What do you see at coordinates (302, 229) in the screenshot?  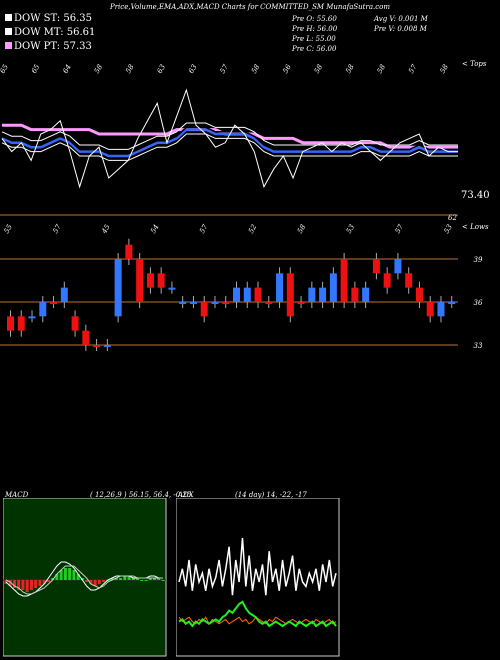 I see `low-label-6: 58` at bounding box center [302, 229].